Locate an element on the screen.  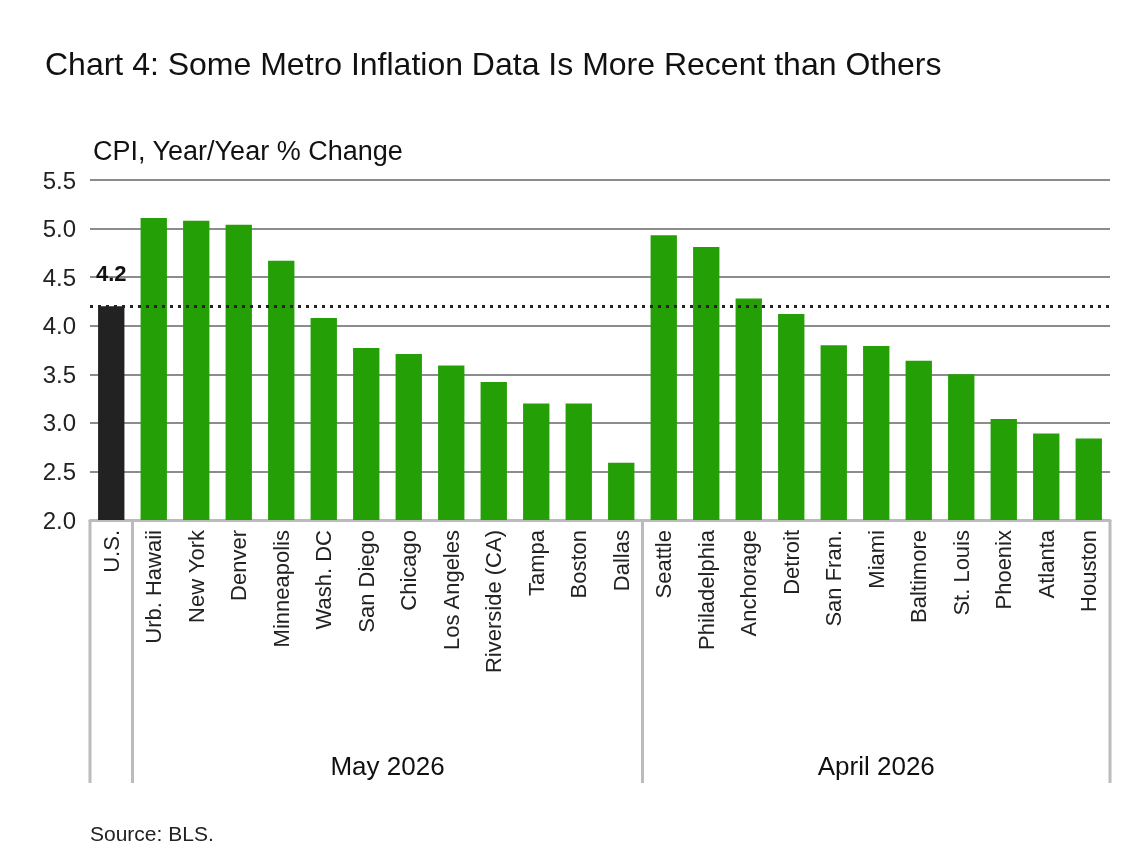
x-tick-label: Dallas is located at coordinates (621, 561).